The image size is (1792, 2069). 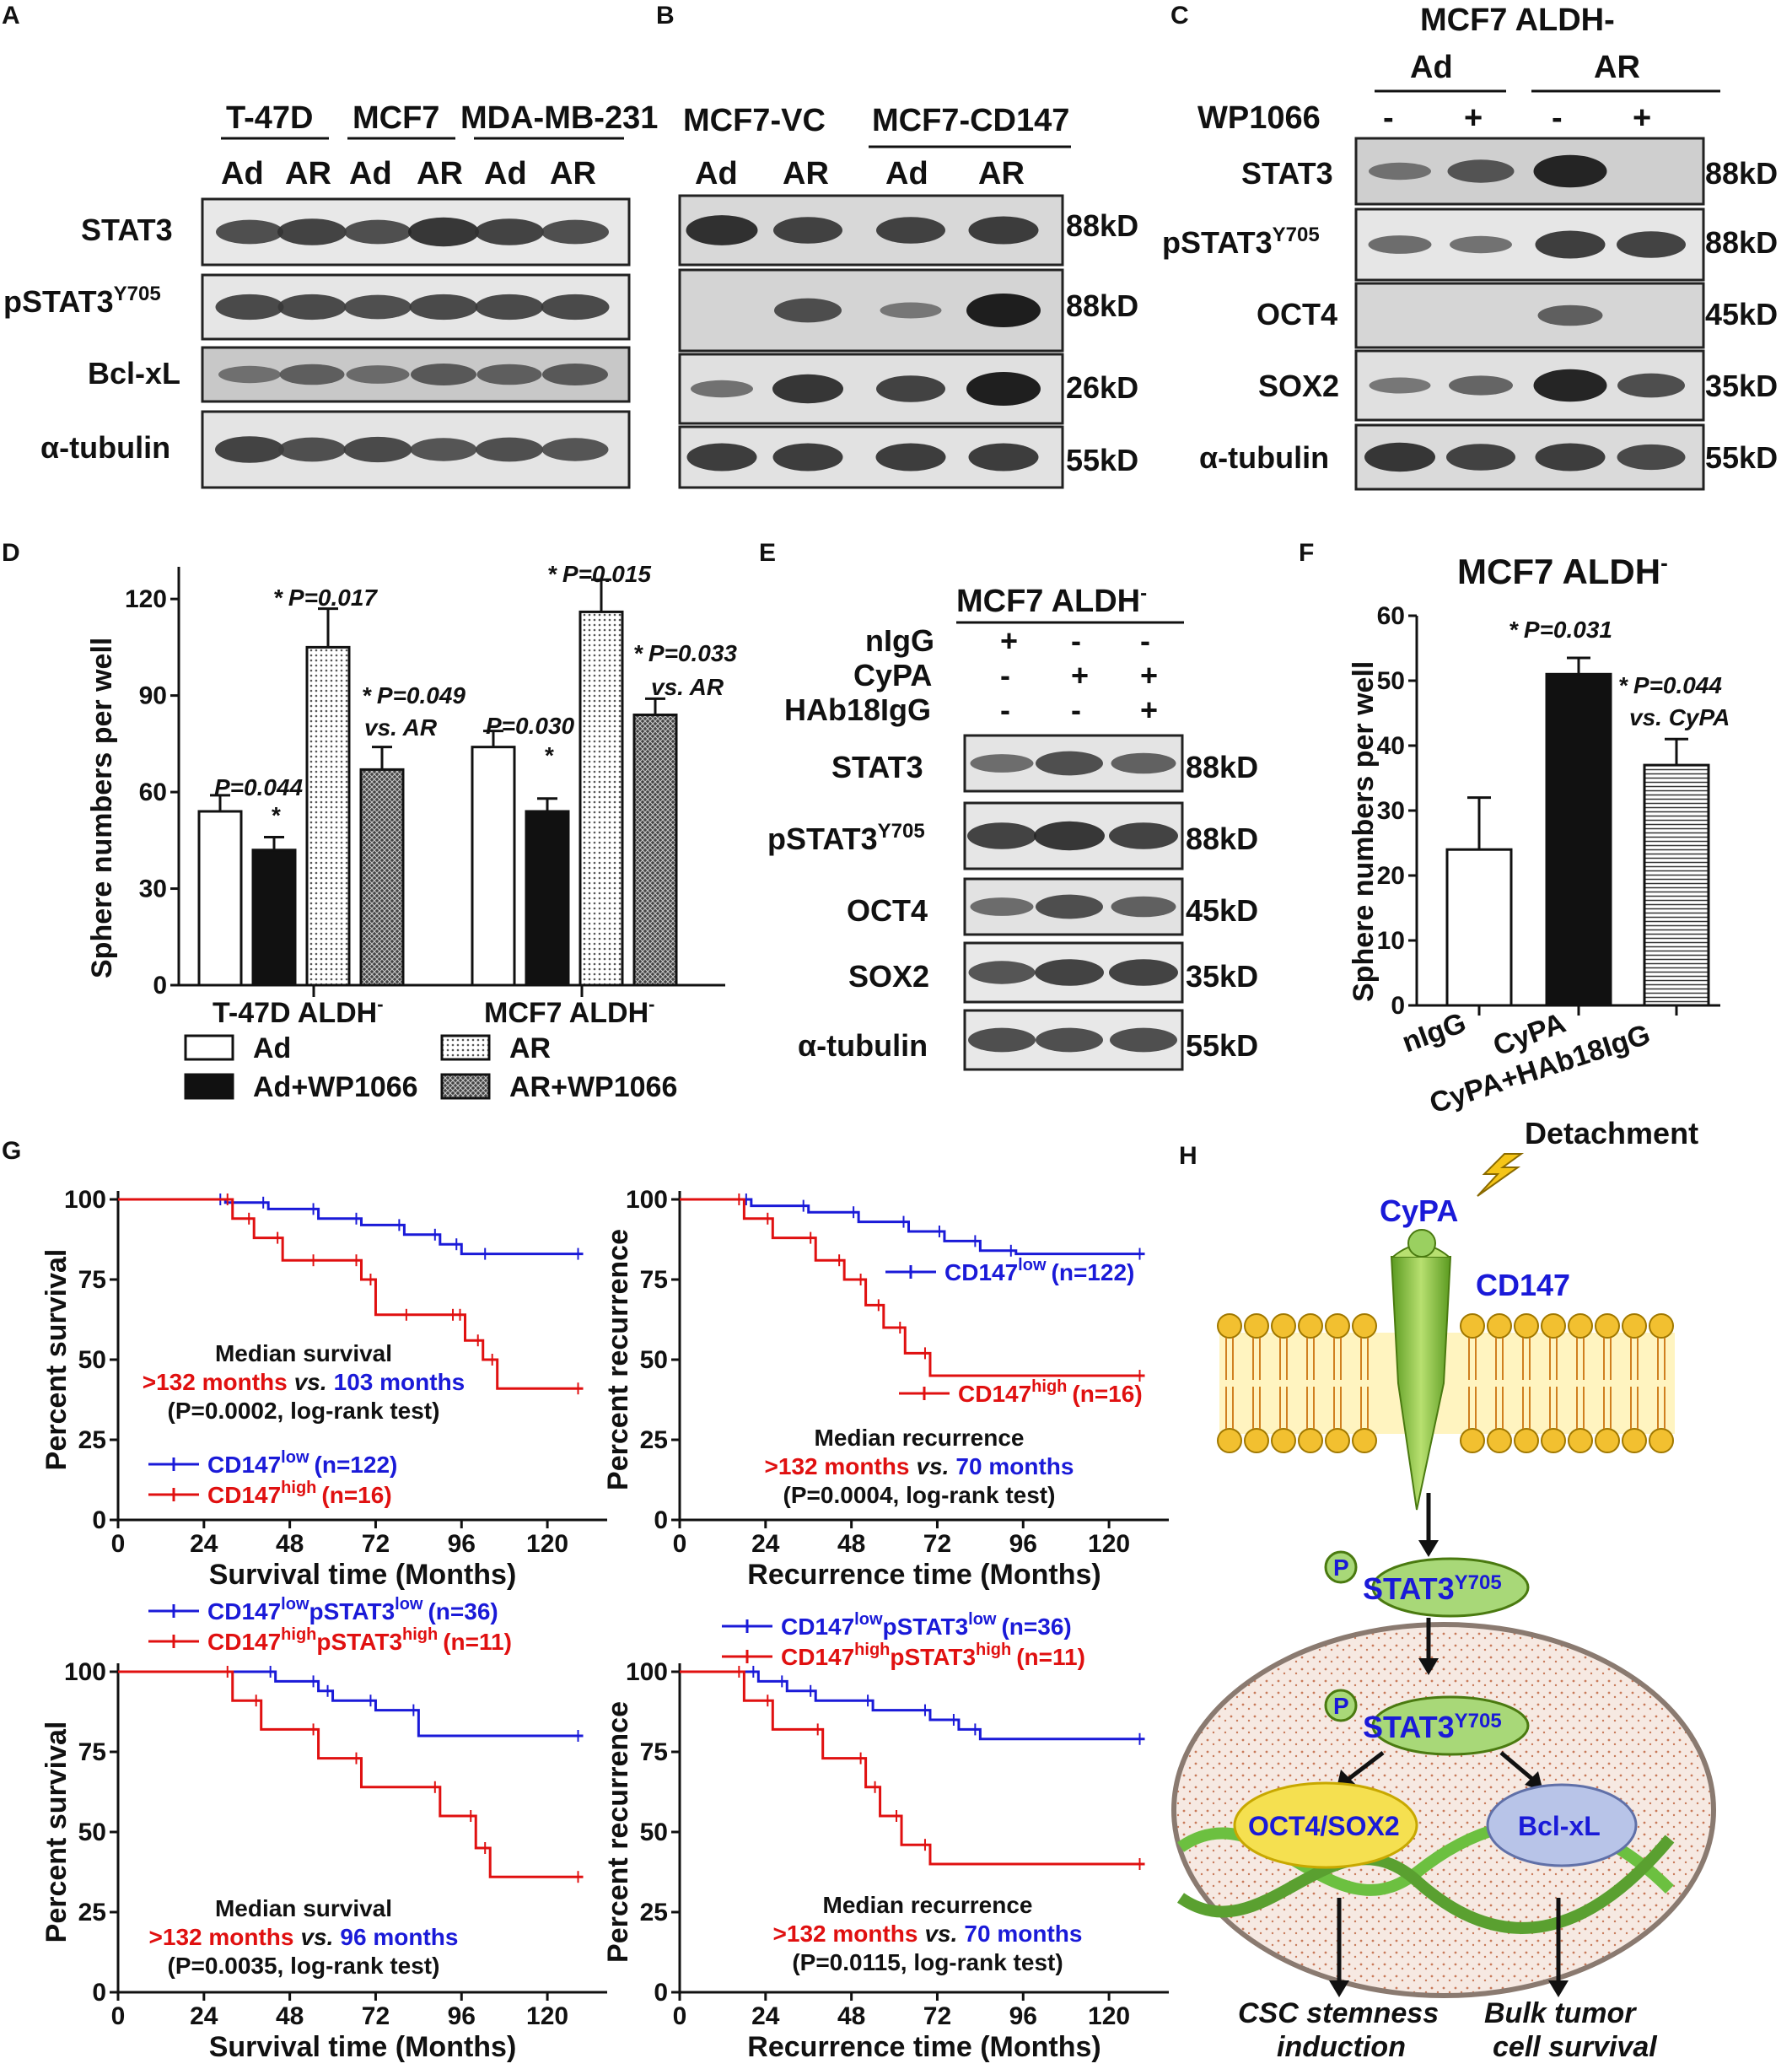 I want to click on group-text: T-47D ALDH, so click(x=295, y=1013).